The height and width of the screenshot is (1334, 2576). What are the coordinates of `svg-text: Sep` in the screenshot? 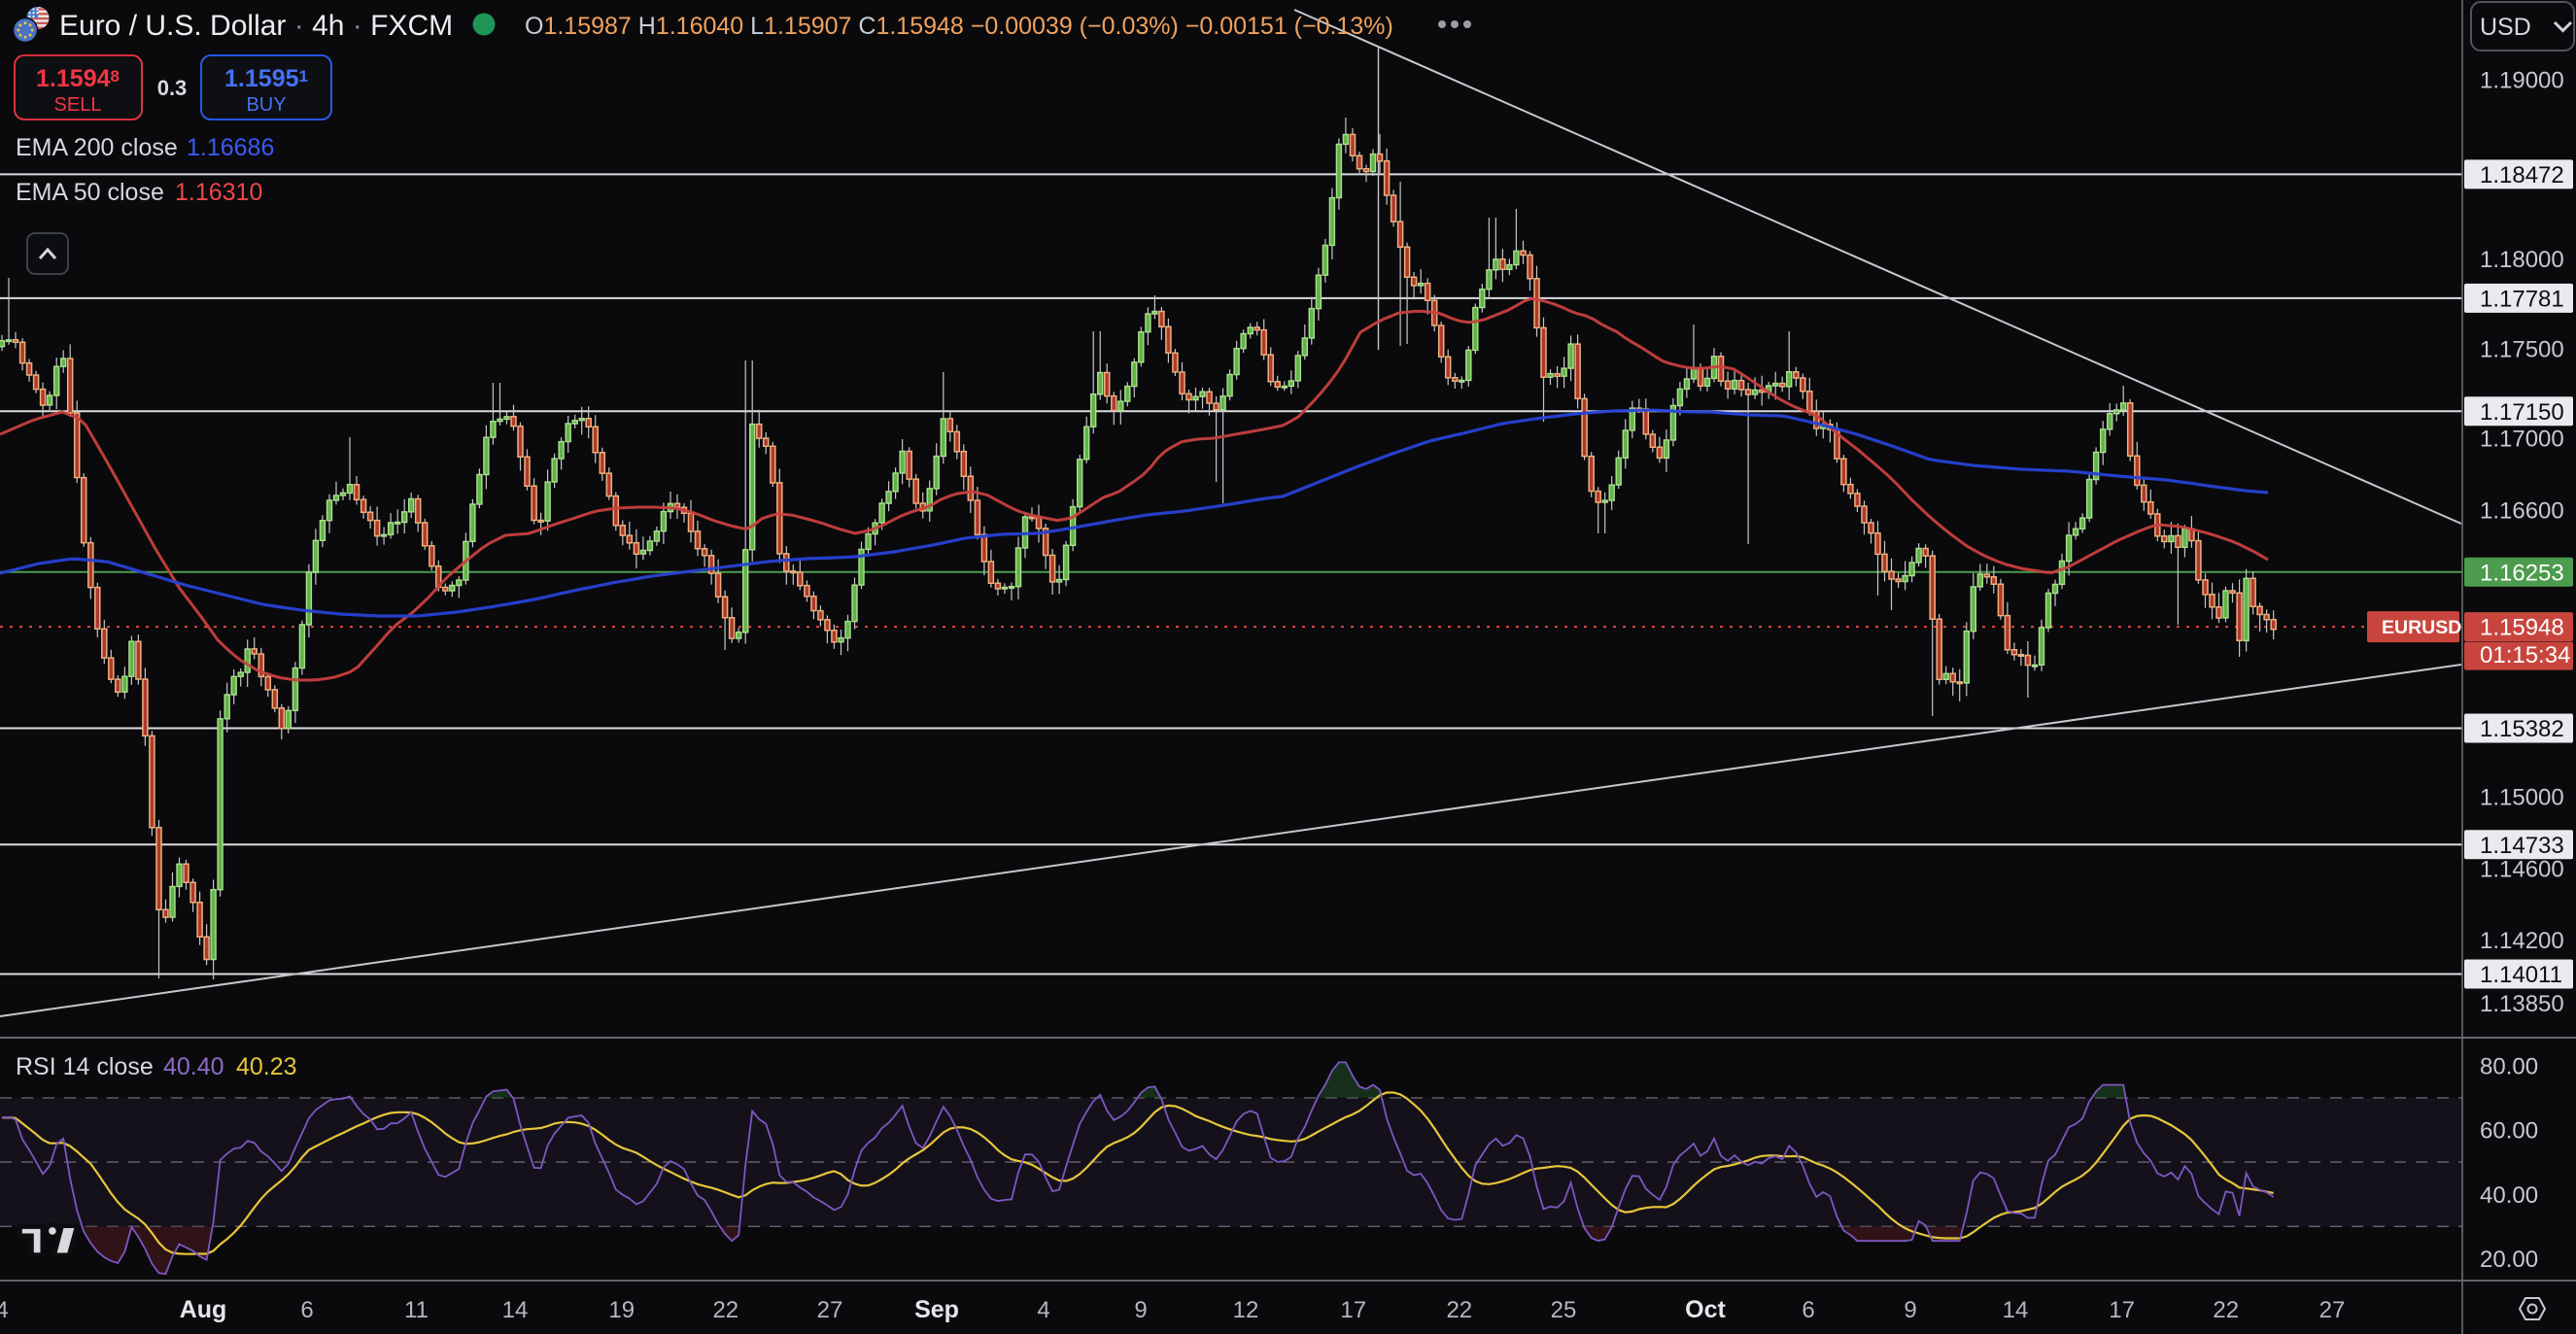 It's located at (936, 1309).